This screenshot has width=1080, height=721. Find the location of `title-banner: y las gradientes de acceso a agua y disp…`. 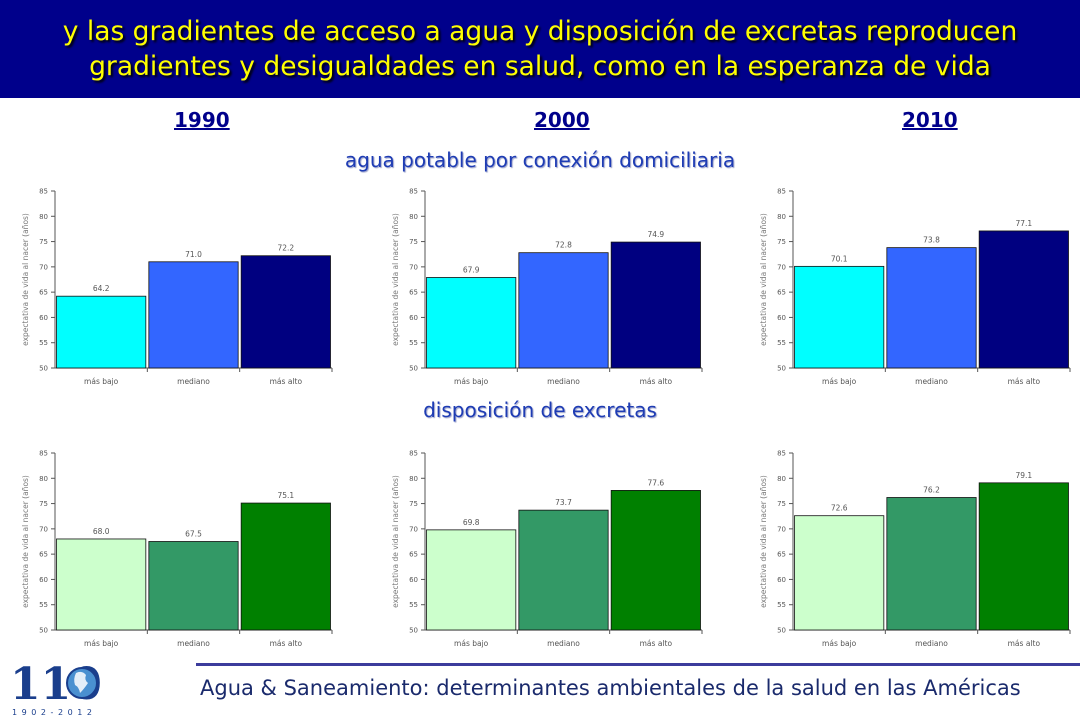

title-banner: y las gradientes de acceso a agua y disp… is located at coordinates (540, 49).